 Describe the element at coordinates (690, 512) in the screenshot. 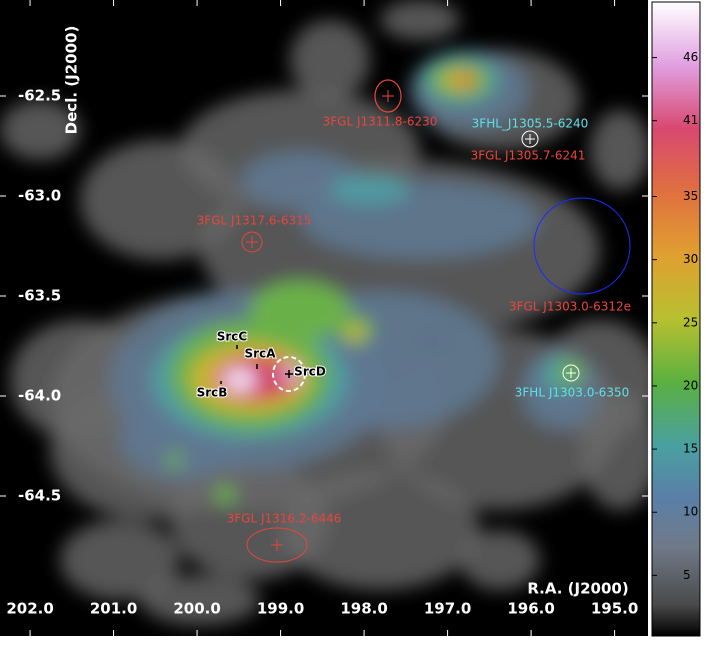

I see `colorbar-tick-label: 10` at that location.